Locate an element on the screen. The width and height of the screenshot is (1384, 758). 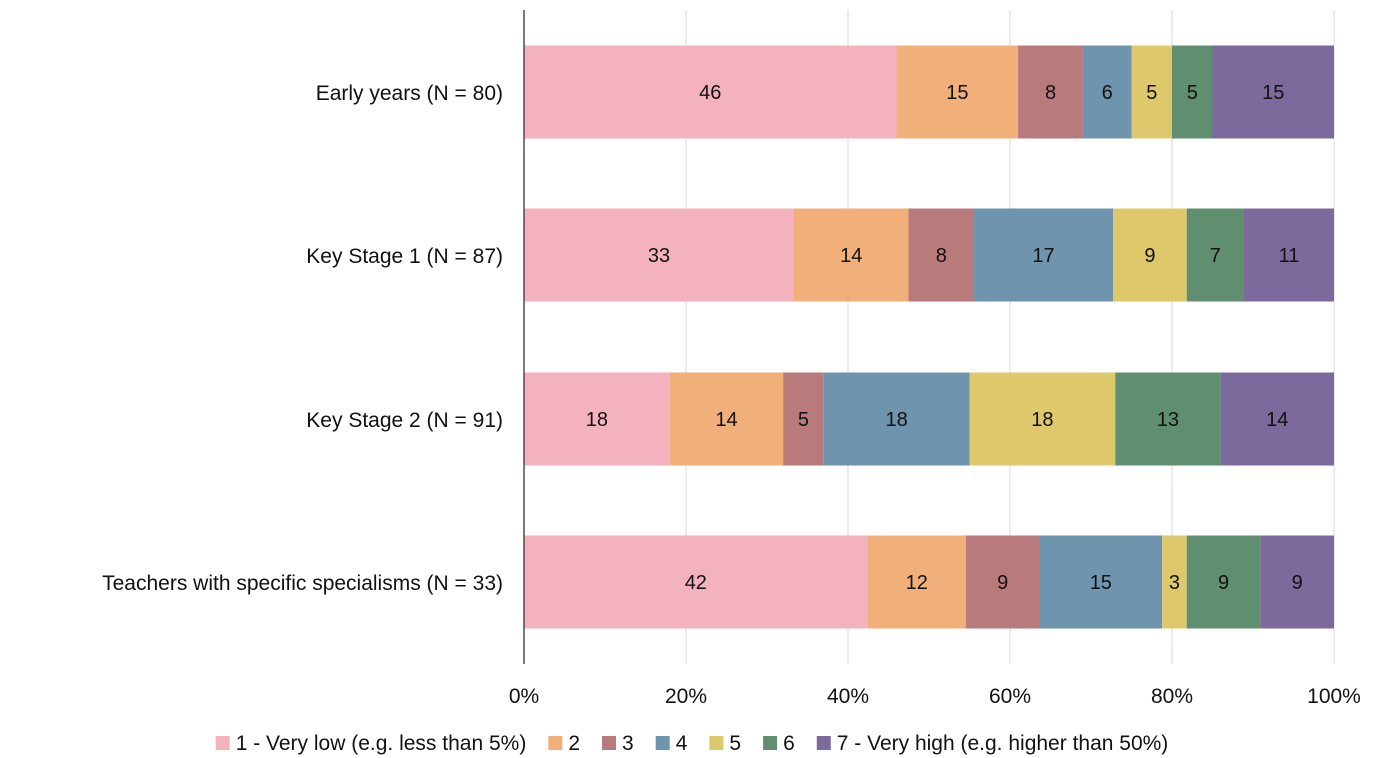
data-label: 11 is located at coordinates (1289, 256).